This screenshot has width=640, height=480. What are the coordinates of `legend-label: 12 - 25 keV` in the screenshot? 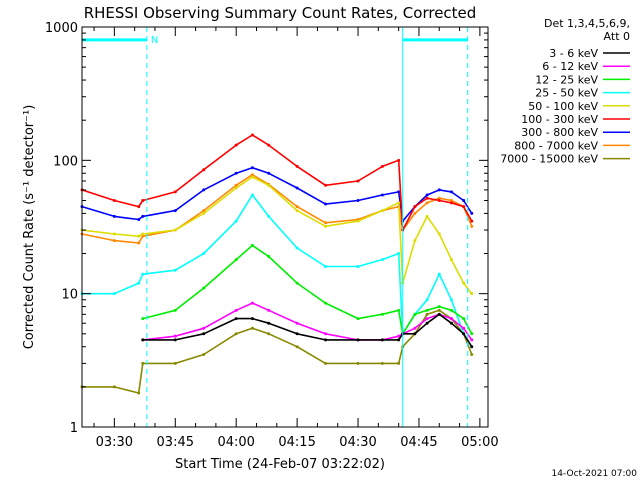 It's located at (566, 79).